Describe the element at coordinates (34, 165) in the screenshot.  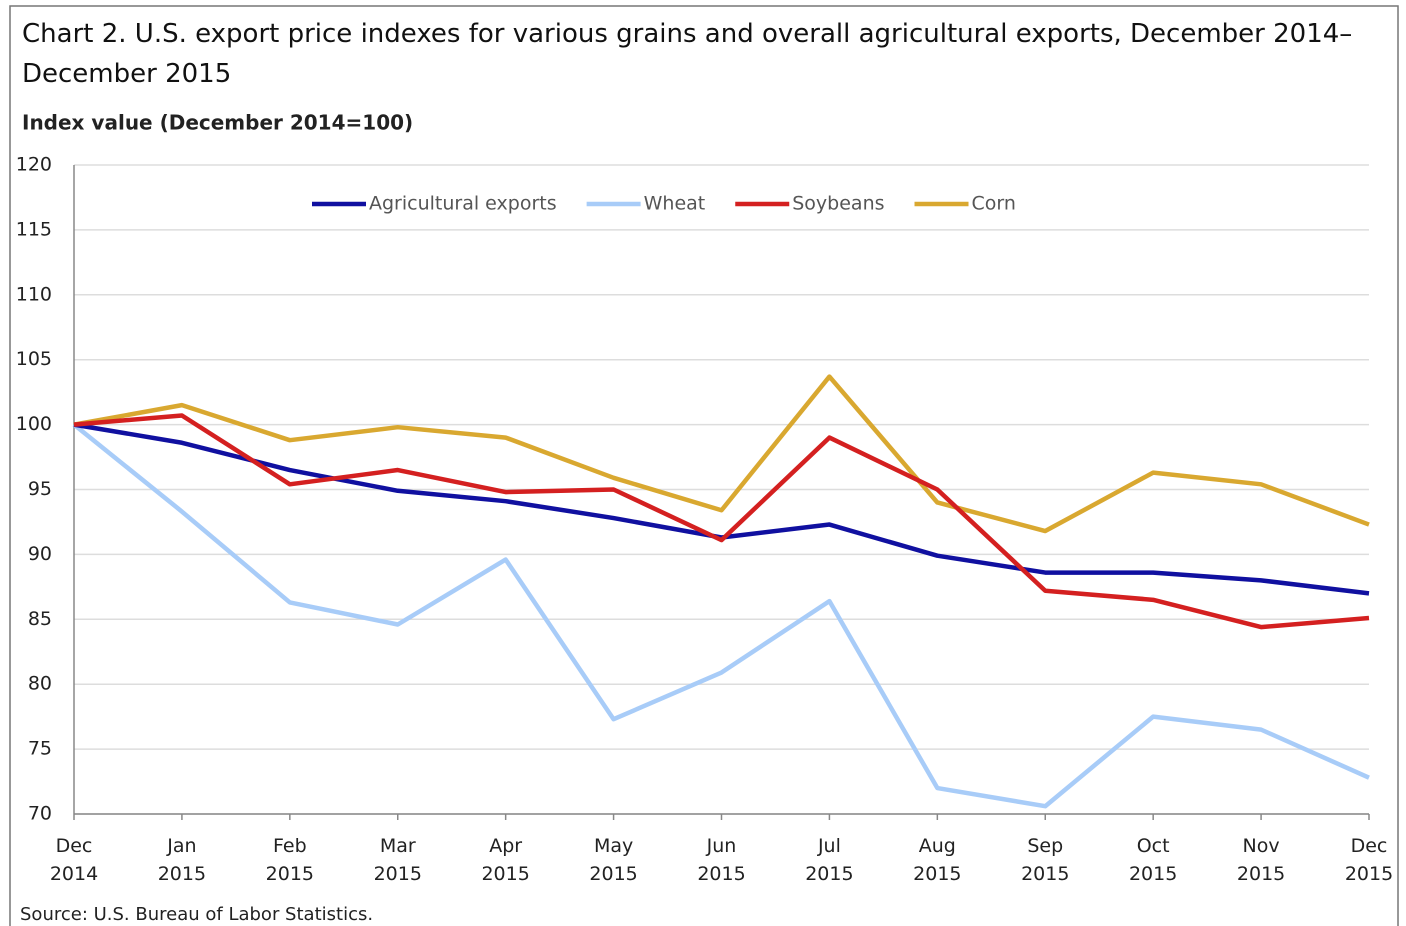
I see `y-tick-label: 120` at that location.